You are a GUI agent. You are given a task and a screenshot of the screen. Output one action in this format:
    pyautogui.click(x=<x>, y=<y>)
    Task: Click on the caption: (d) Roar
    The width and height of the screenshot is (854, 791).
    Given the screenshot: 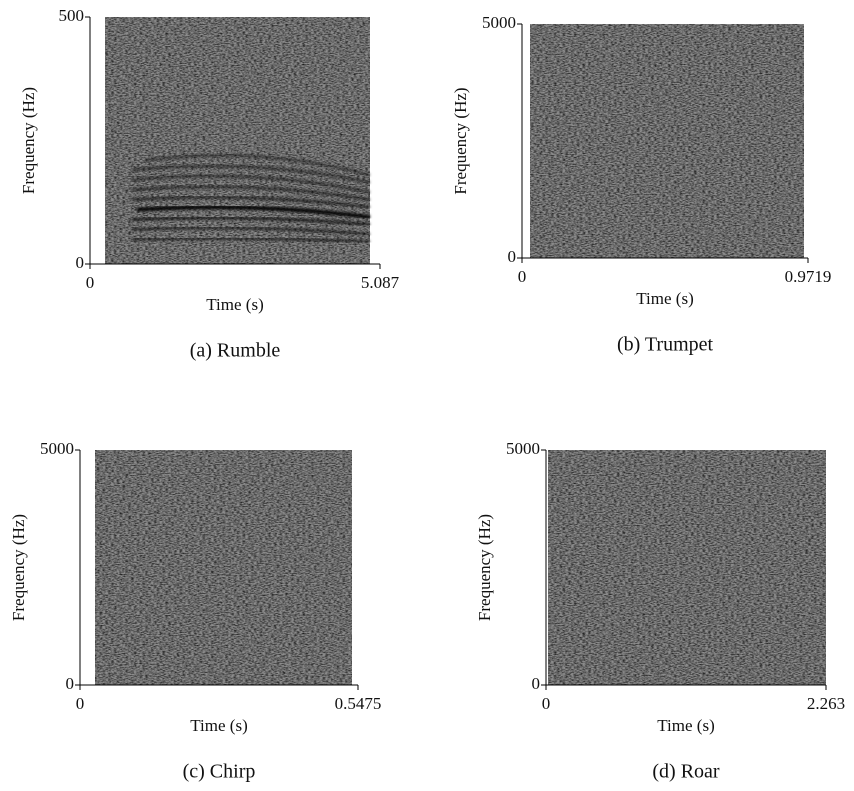 What is the action you would take?
    pyautogui.click(x=686, y=772)
    